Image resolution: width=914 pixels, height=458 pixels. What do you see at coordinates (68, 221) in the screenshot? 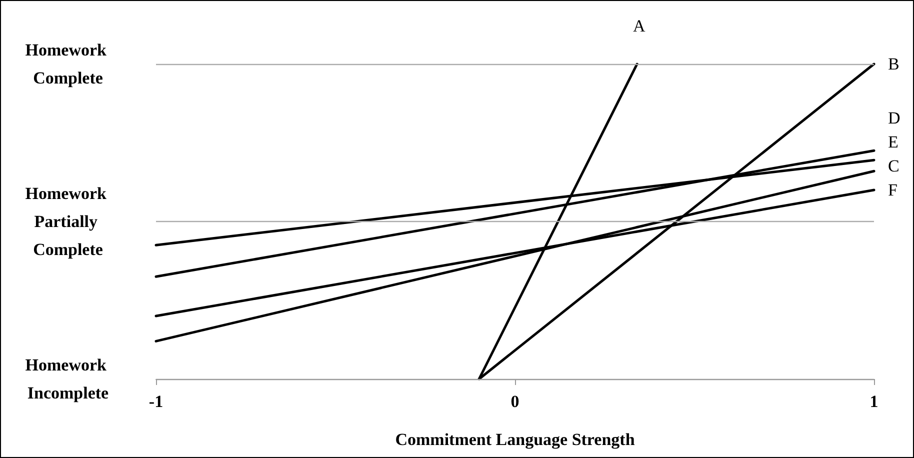
I see `ref-line-label: Homework Partially Complete` at bounding box center [68, 221].